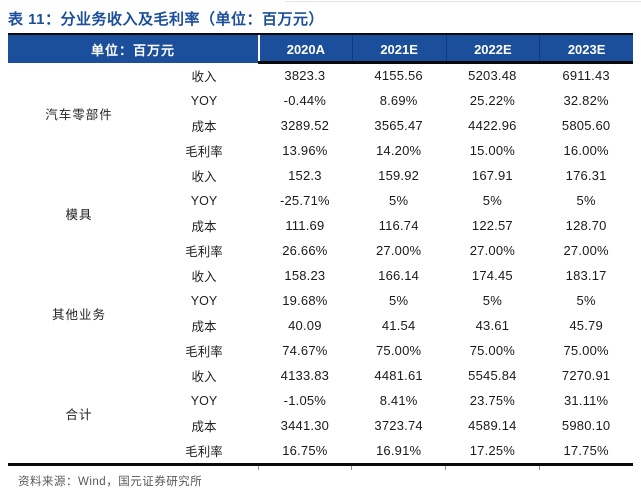  I want to click on value-cell: 5805.60, so click(586, 125).